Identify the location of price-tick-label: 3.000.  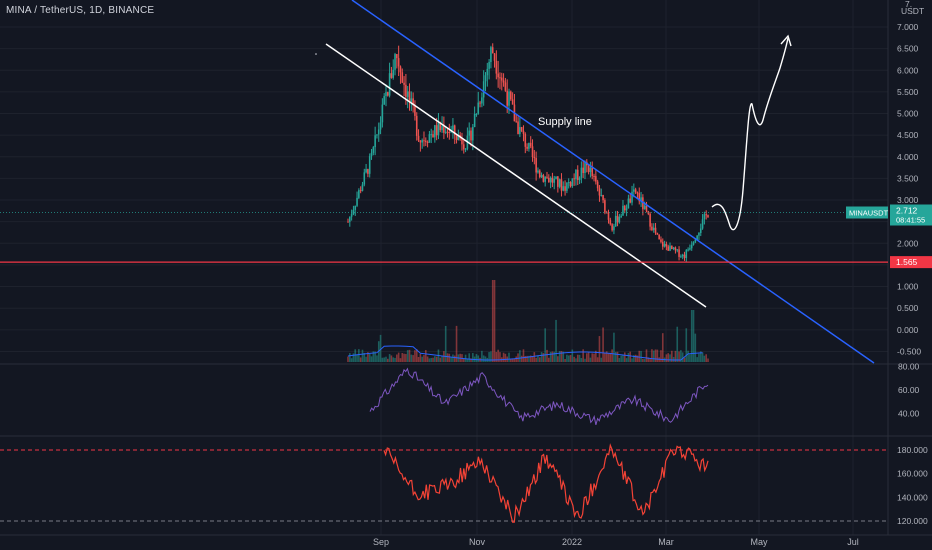
(908, 200).